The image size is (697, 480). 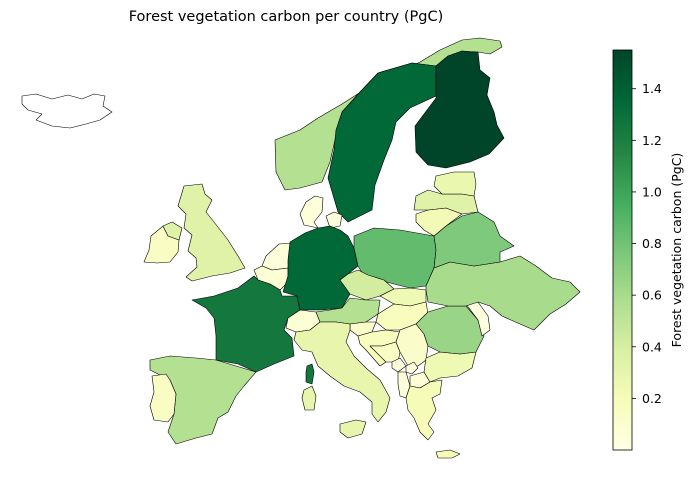 I want to click on country-latvia, so click(x=446, y=202).